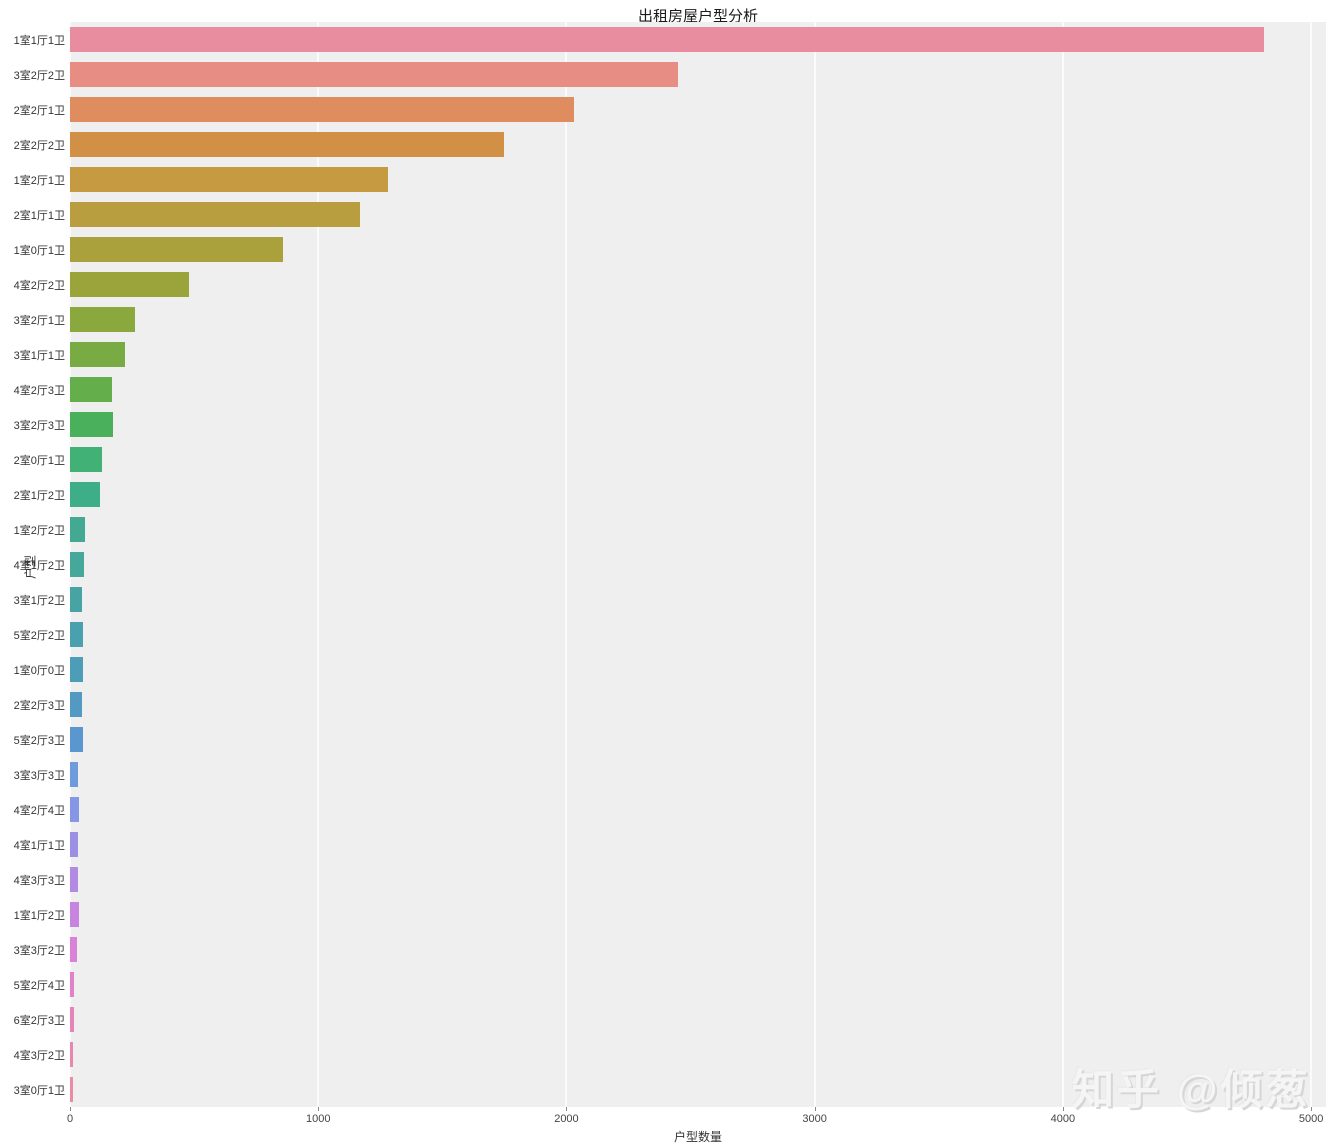 The height and width of the screenshot is (1145, 1330). Describe the element at coordinates (670, 739) in the screenshot. I see `bar-row: 5室2厅3卫` at that location.